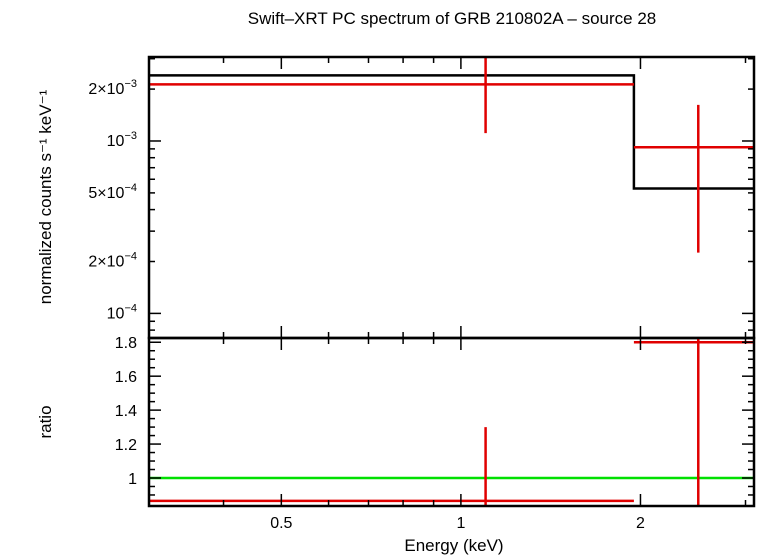  What do you see at coordinates (126, 343) in the screenshot?
I see `ratio-y-tick-label: 1.8` at bounding box center [126, 343].